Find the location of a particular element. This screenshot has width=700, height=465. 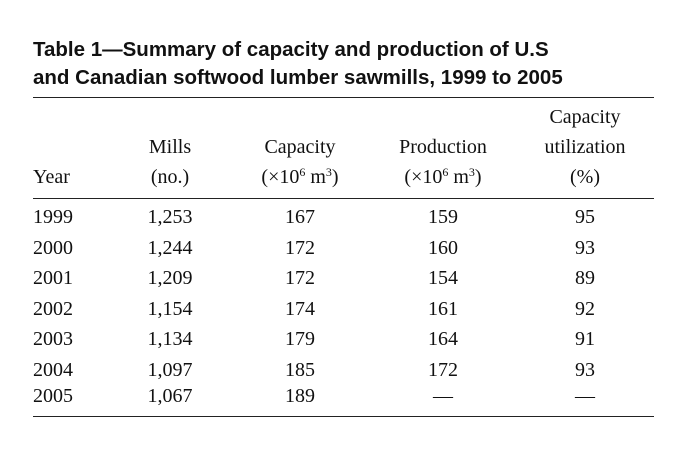

header-utilization-label-1: Capacity is located at coordinates (585, 117).